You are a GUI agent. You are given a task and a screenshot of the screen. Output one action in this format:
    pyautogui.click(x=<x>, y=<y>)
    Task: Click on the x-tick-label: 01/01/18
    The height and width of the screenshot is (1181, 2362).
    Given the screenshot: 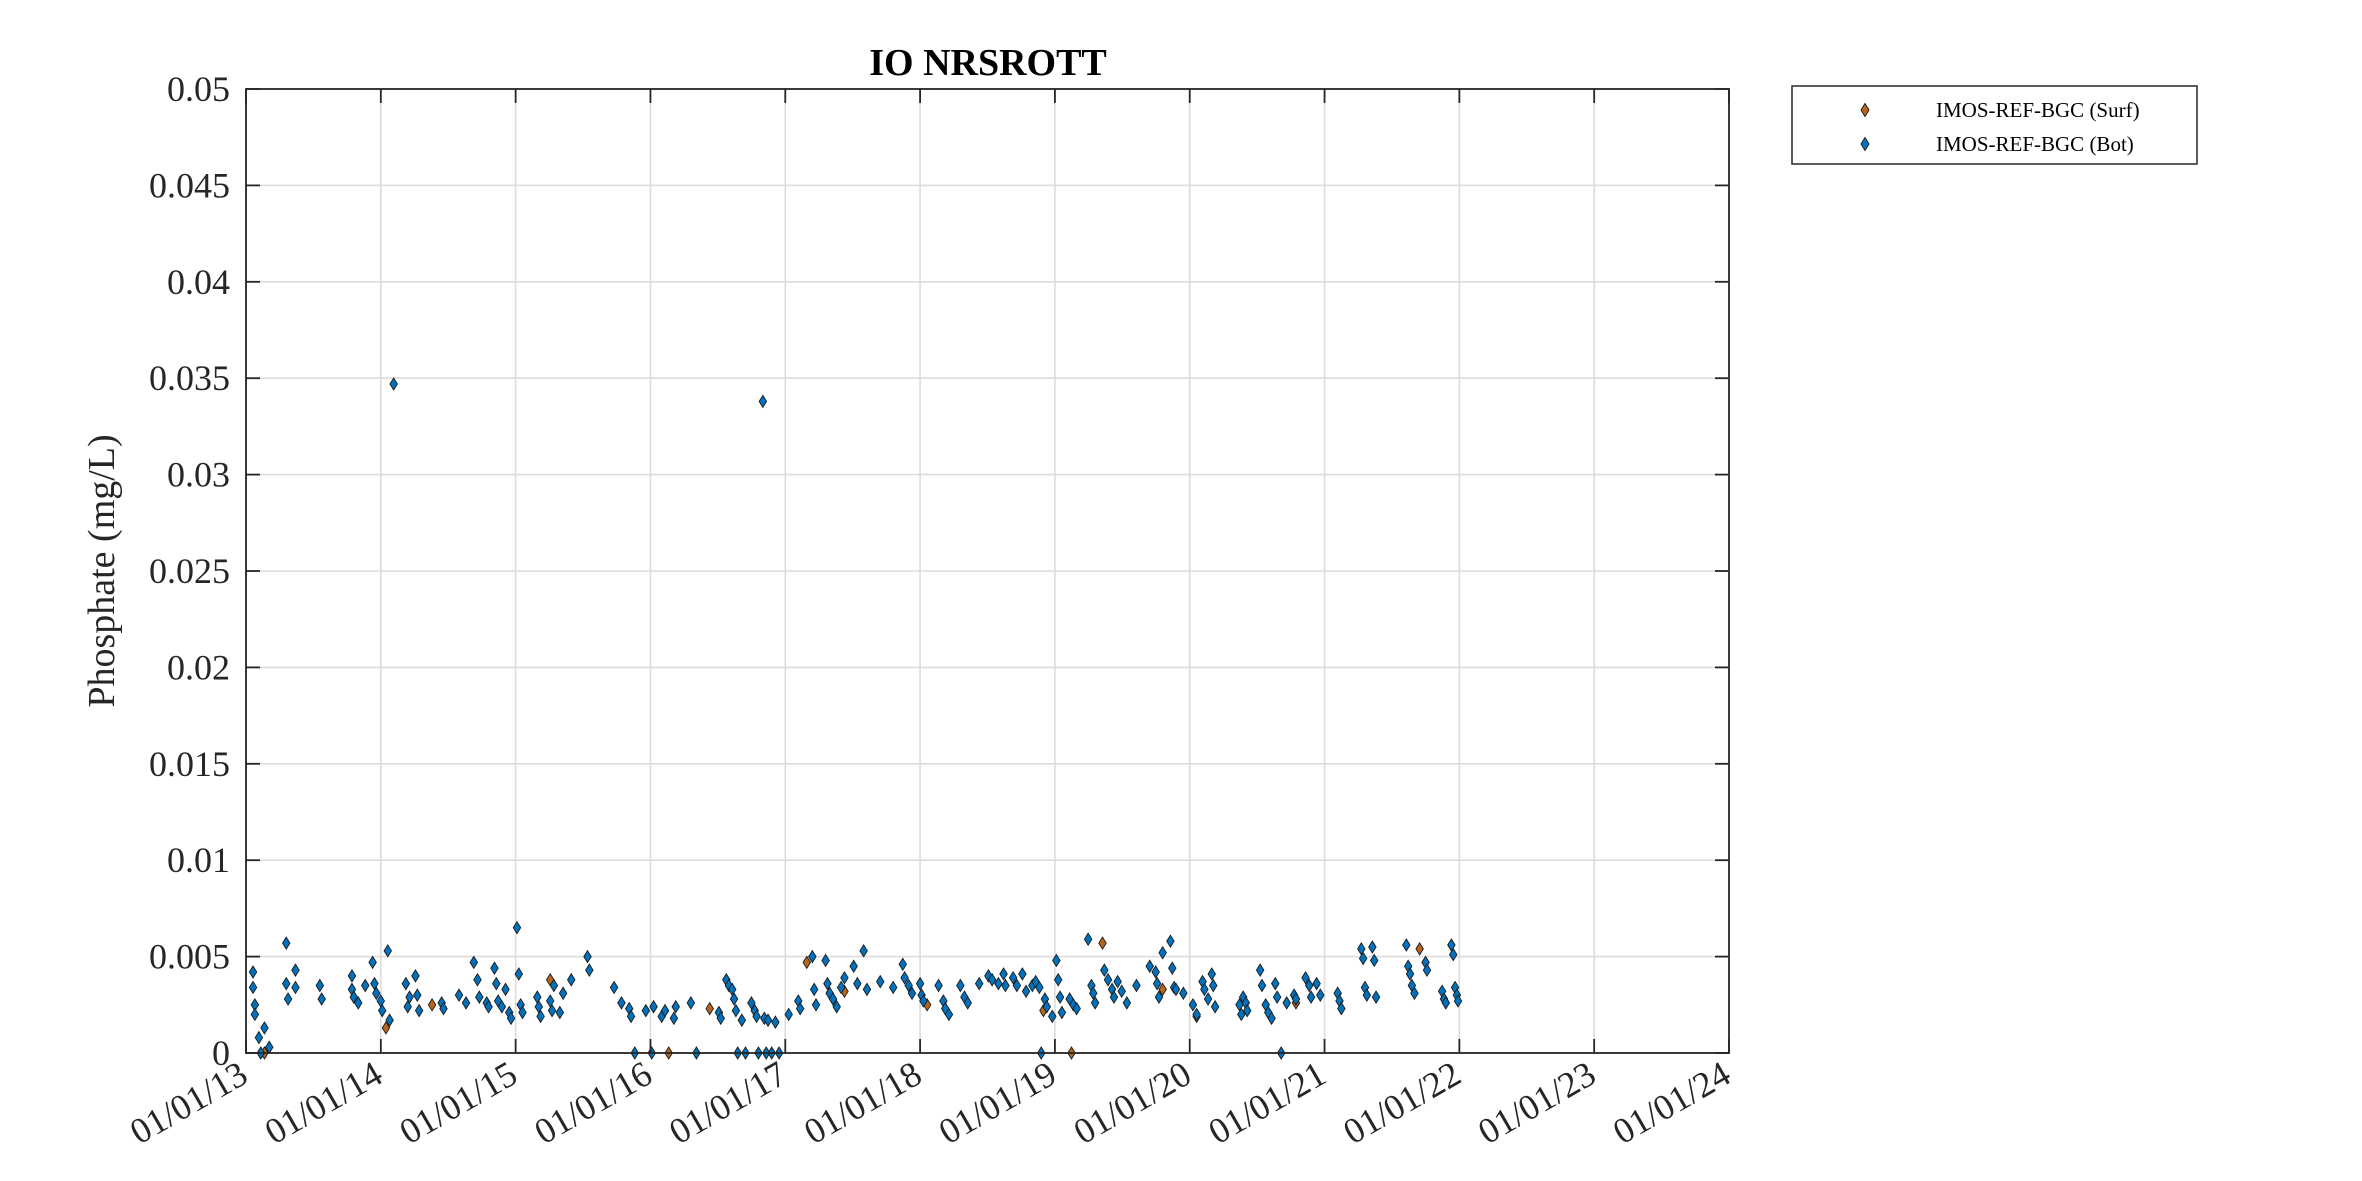 What is the action you would take?
    pyautogui.click(x=862, y=1102)
    